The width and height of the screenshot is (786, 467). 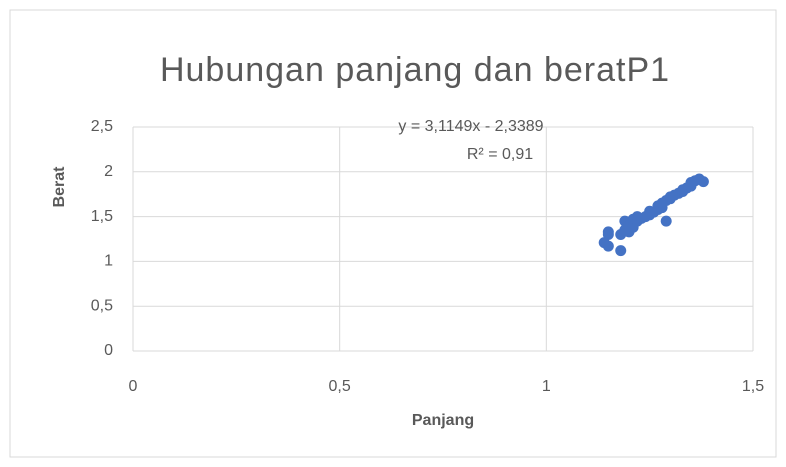 I want to click on y-tick-label: 1, so click(x=108, y=261).